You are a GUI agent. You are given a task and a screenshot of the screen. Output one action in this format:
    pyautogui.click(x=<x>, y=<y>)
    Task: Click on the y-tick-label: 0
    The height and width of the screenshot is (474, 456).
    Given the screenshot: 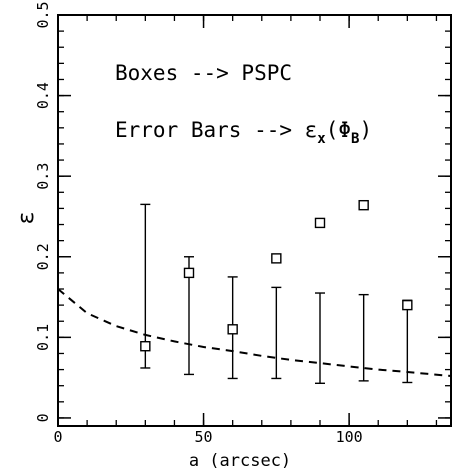 What is the action you would take?
    pyautogui.click(x=43, y=417)
    